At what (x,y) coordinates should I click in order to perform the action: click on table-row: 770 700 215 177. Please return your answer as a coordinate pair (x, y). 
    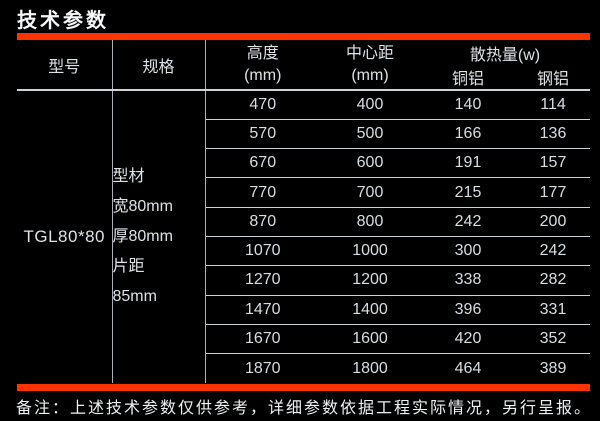
    Looking at the image, I should click on (303, 192).